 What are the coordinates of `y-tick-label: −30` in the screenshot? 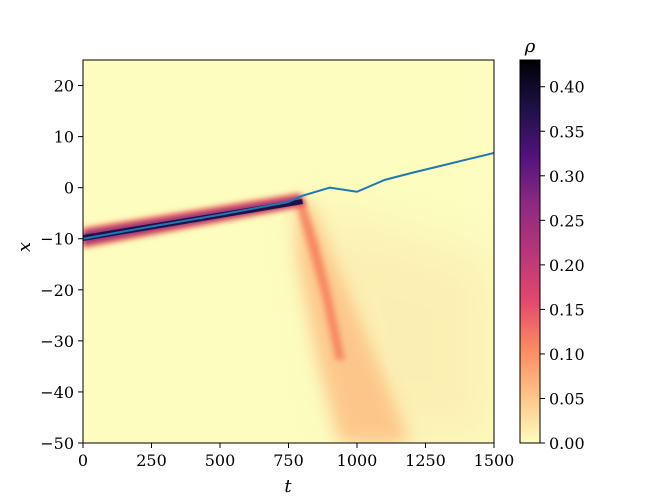 It's located at (57, 341).